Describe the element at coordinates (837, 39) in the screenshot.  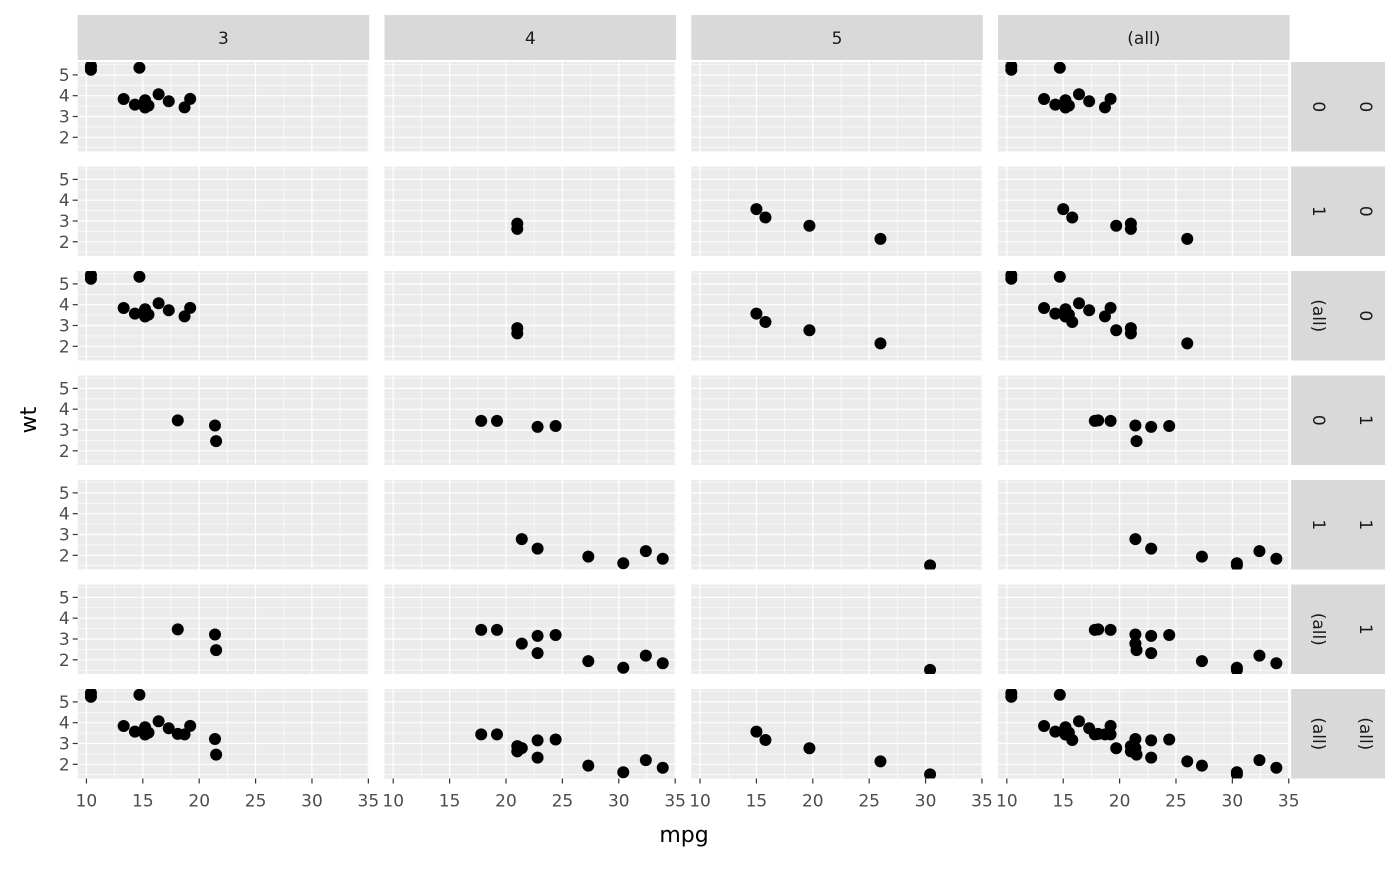
I see `column-strip-label: 5` at that location.